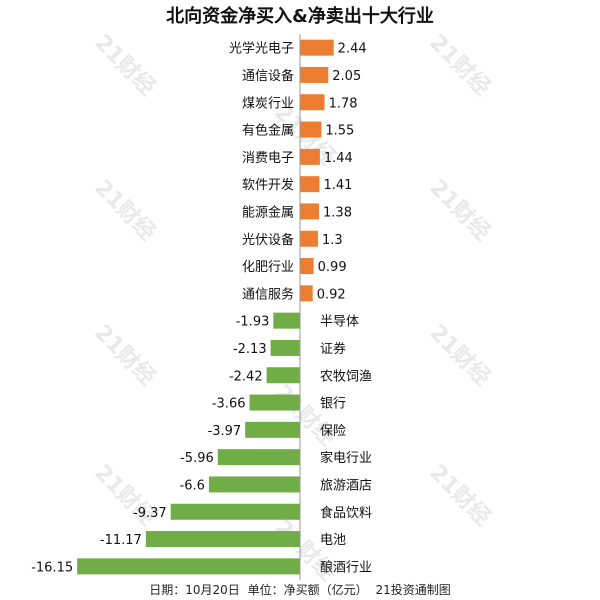 The height and width of the screenshot is (600, 600). What do you see at coordinates (333, 431) in the screenshot?
I see `category-label: 保险` at bounding box center [333, 431].